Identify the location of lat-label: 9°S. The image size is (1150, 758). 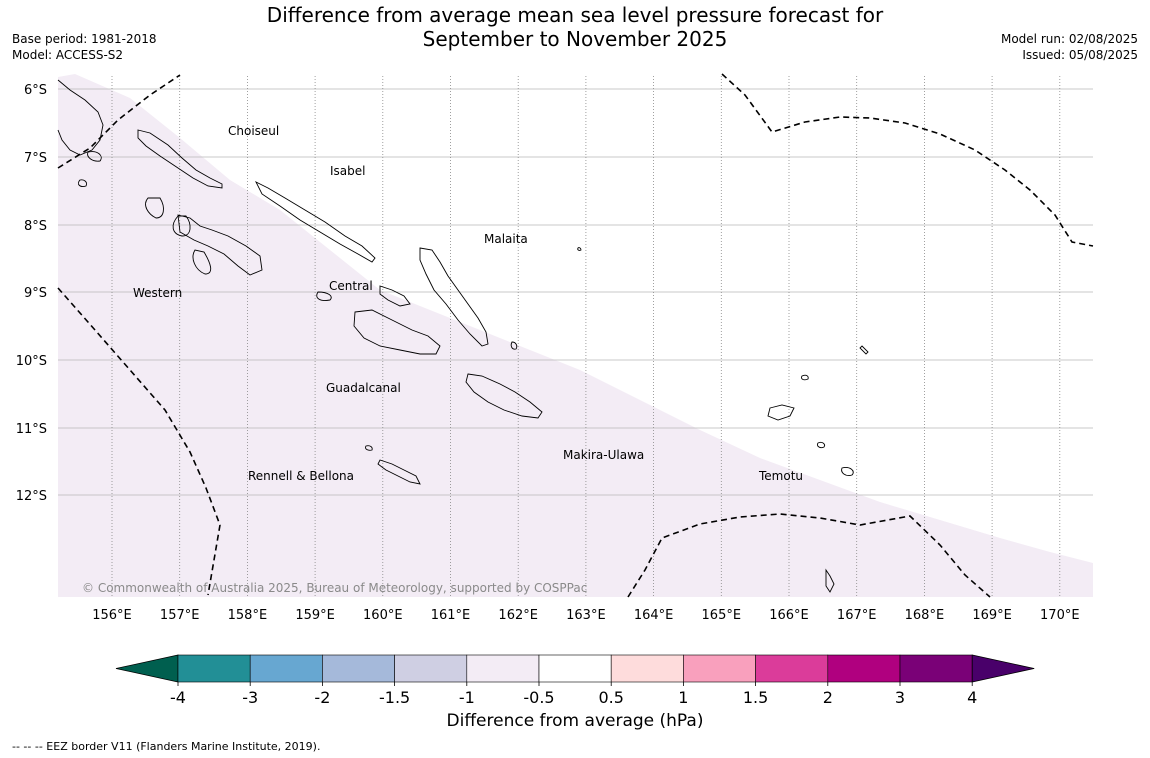
(35, 293).